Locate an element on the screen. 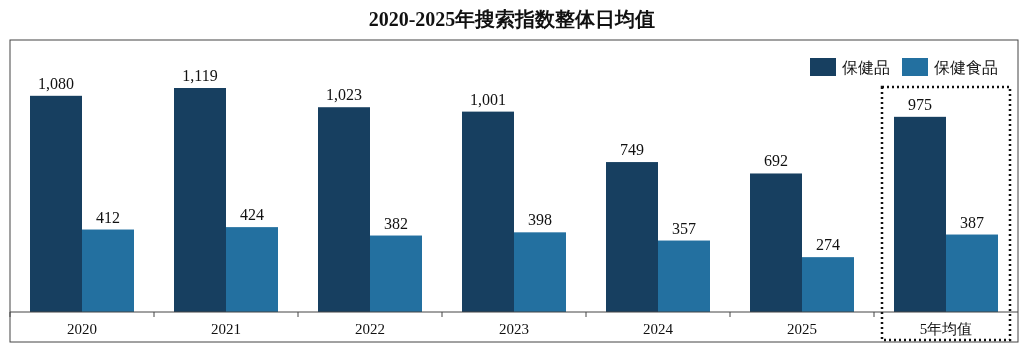 The image size is (1024, 350). x-tick-label: 5年均值 is located at coordinates (946, 329).